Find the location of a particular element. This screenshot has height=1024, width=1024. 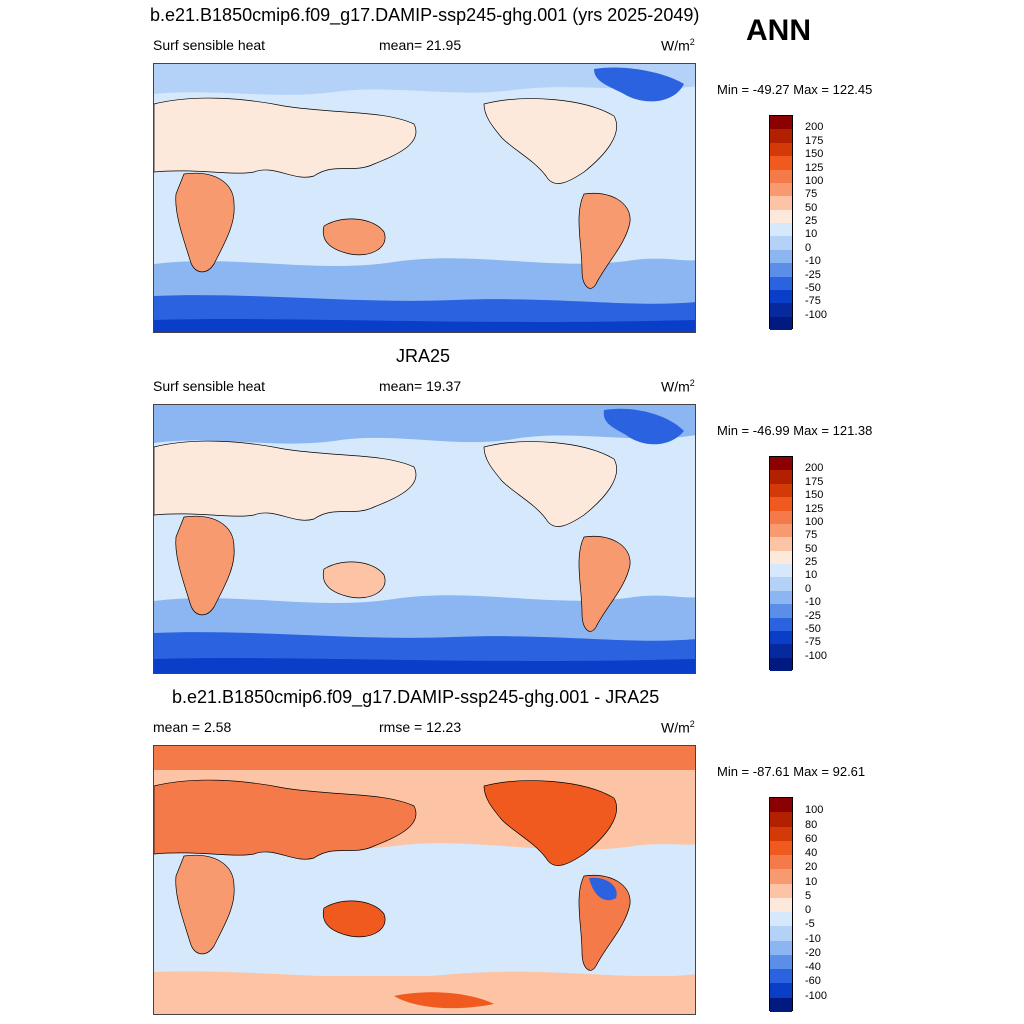

panel-1-map-svg is located at coordinates (424, 198).